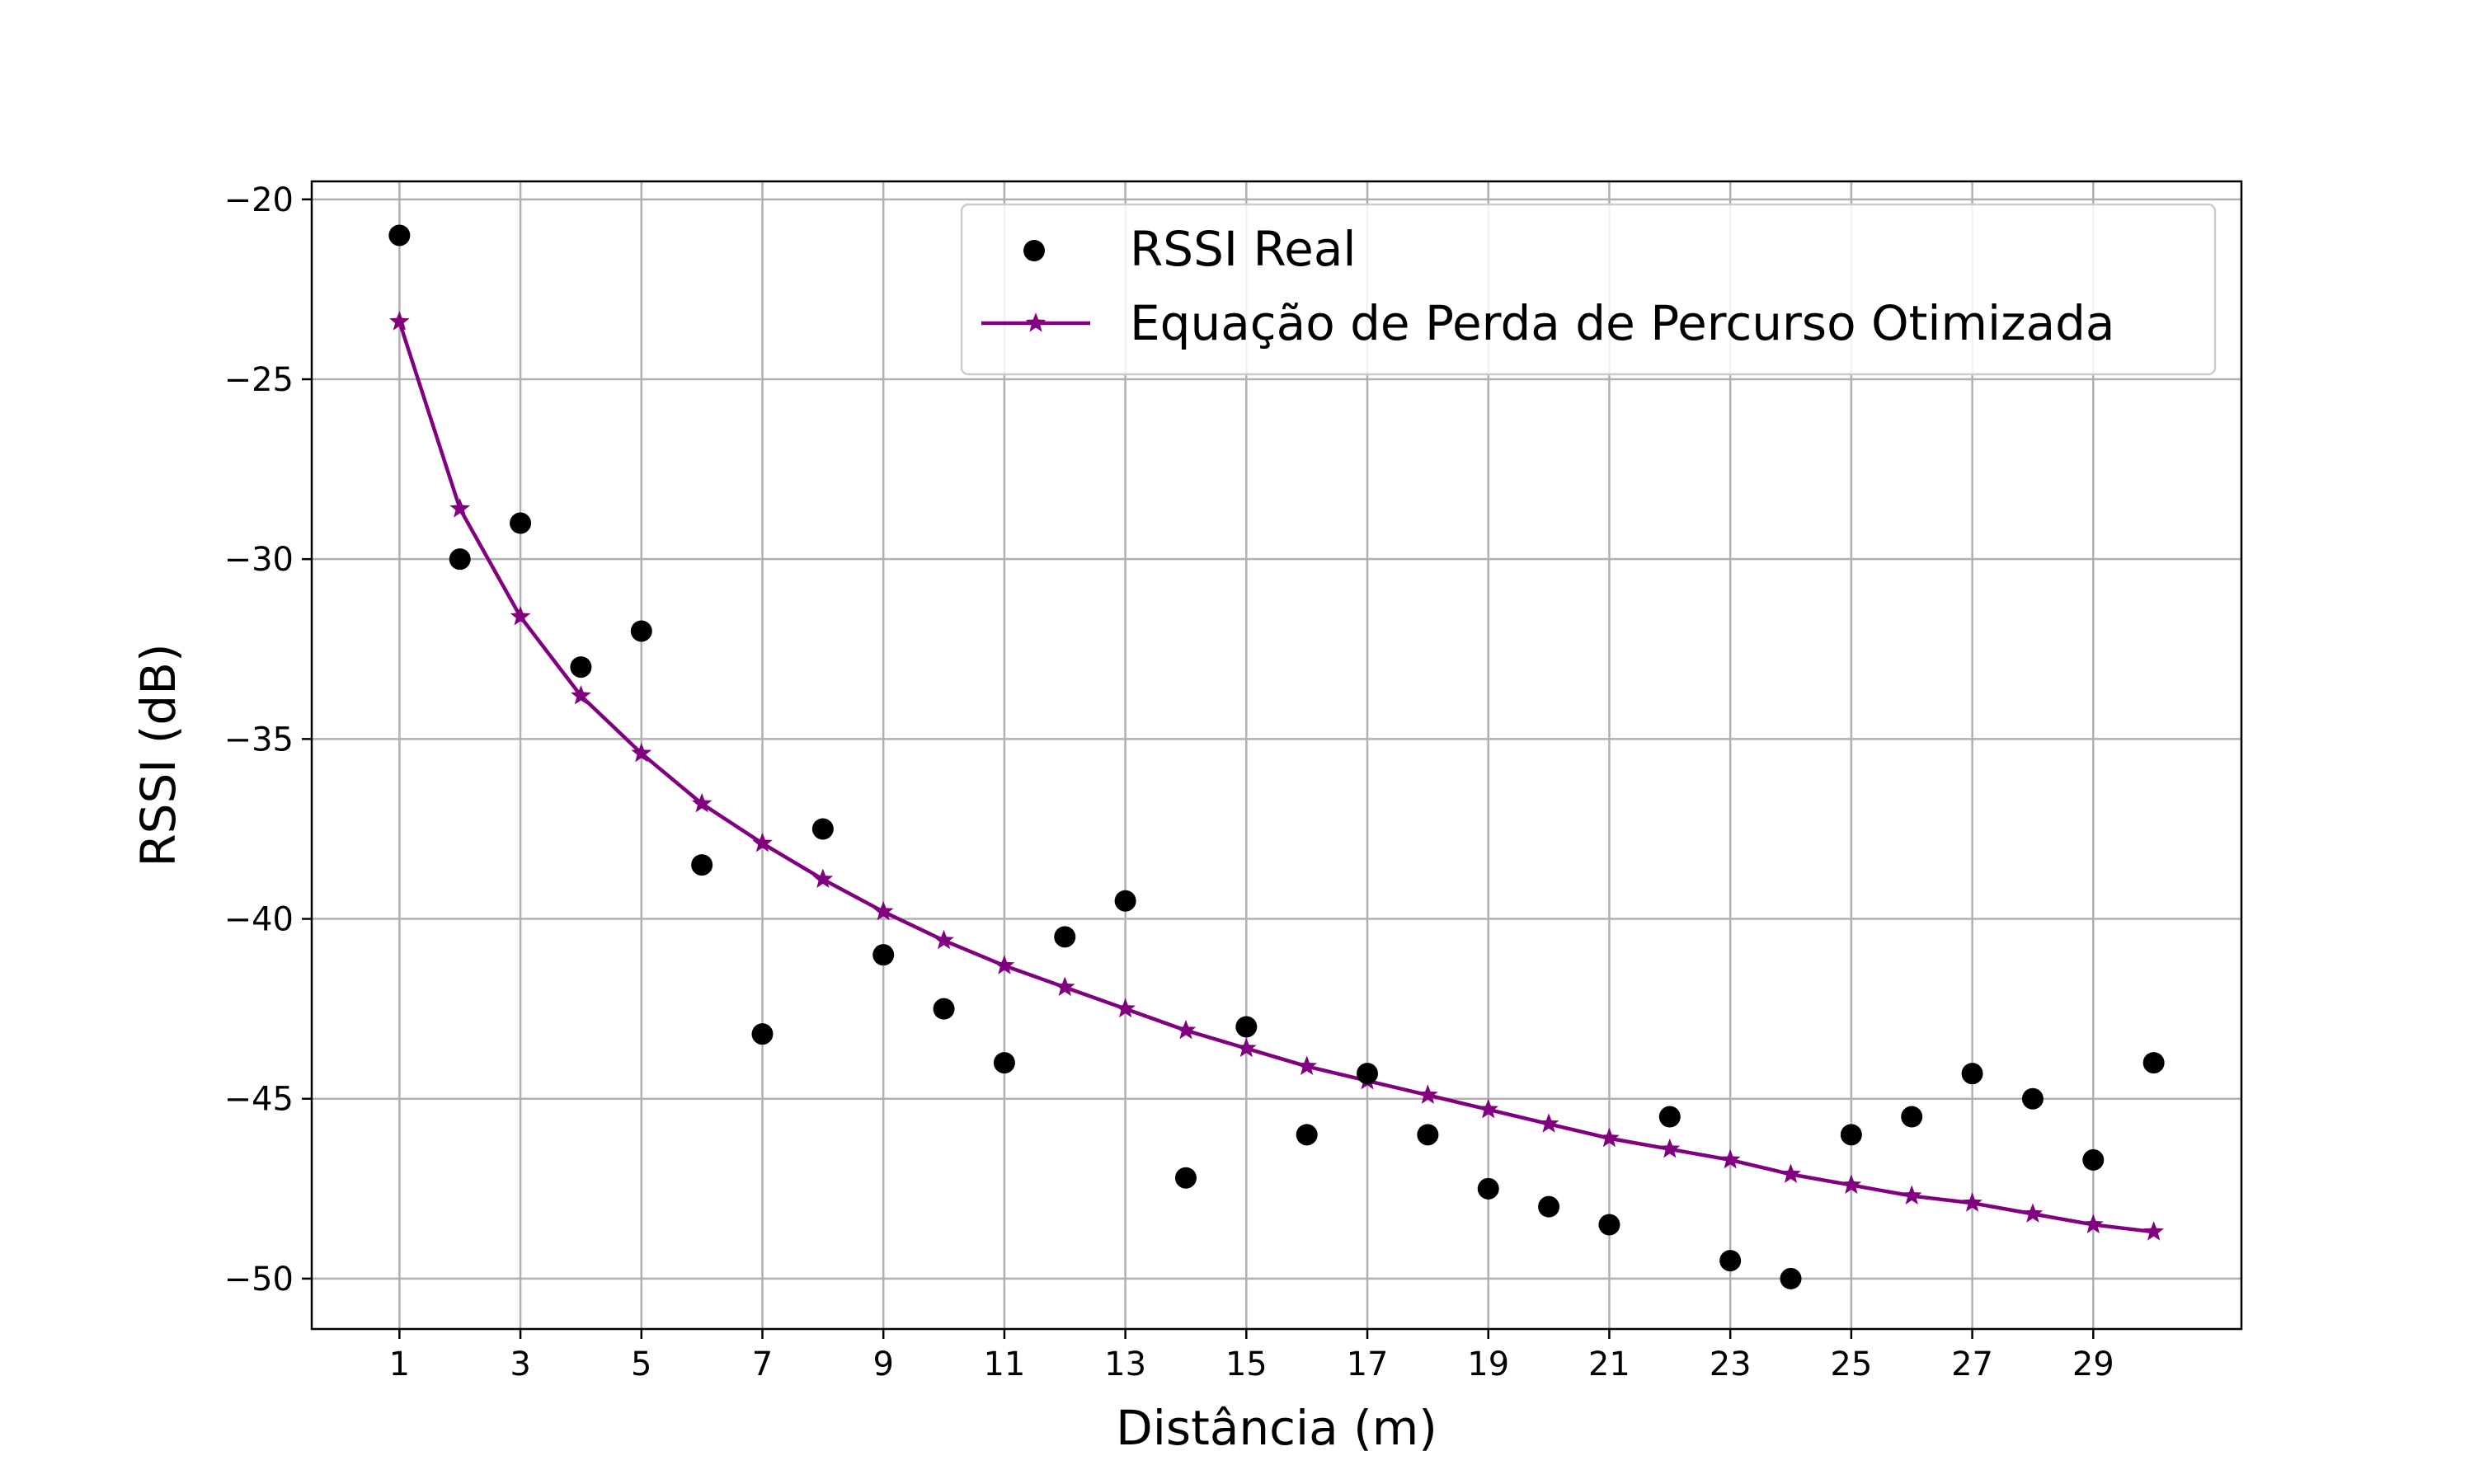  What do you see at coordinates (259, 739) in the screenshot?
I see `y-tick-label: −35` at bounding box center [259, 739].